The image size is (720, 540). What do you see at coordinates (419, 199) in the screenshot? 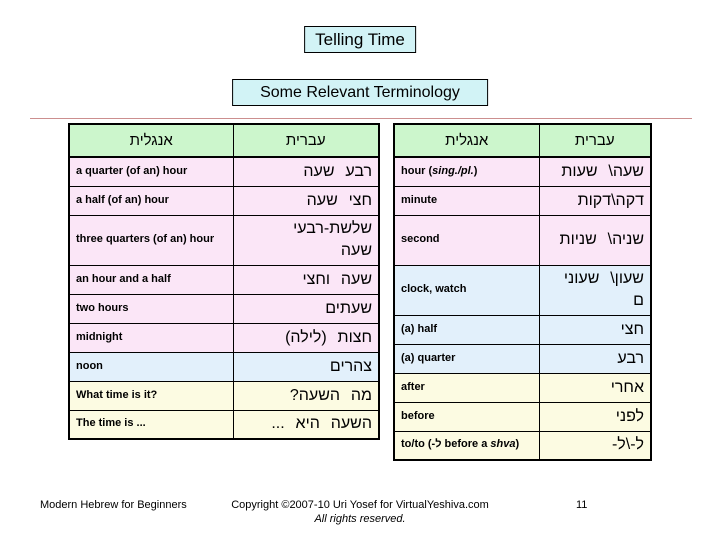
I see `english-term-text: minute` at bounding box center [419, 199].